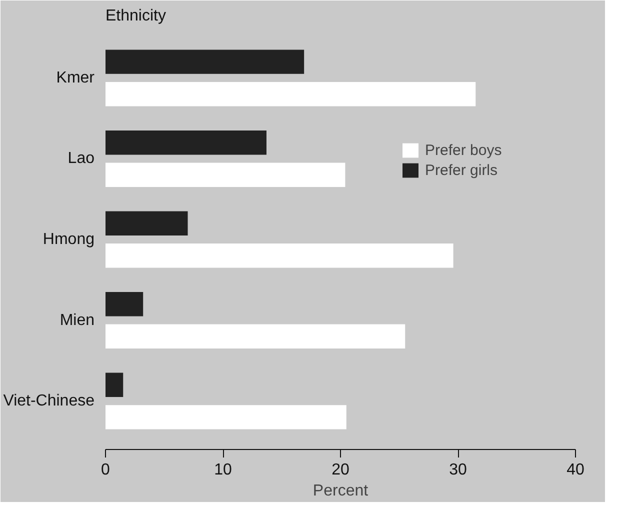 The height and width of the screenshot is (529, 617). What do you see at coordinates (68, 239) in the screenshot?
I see `y-tick-label: Hmong` at bounding box center [68, 239].